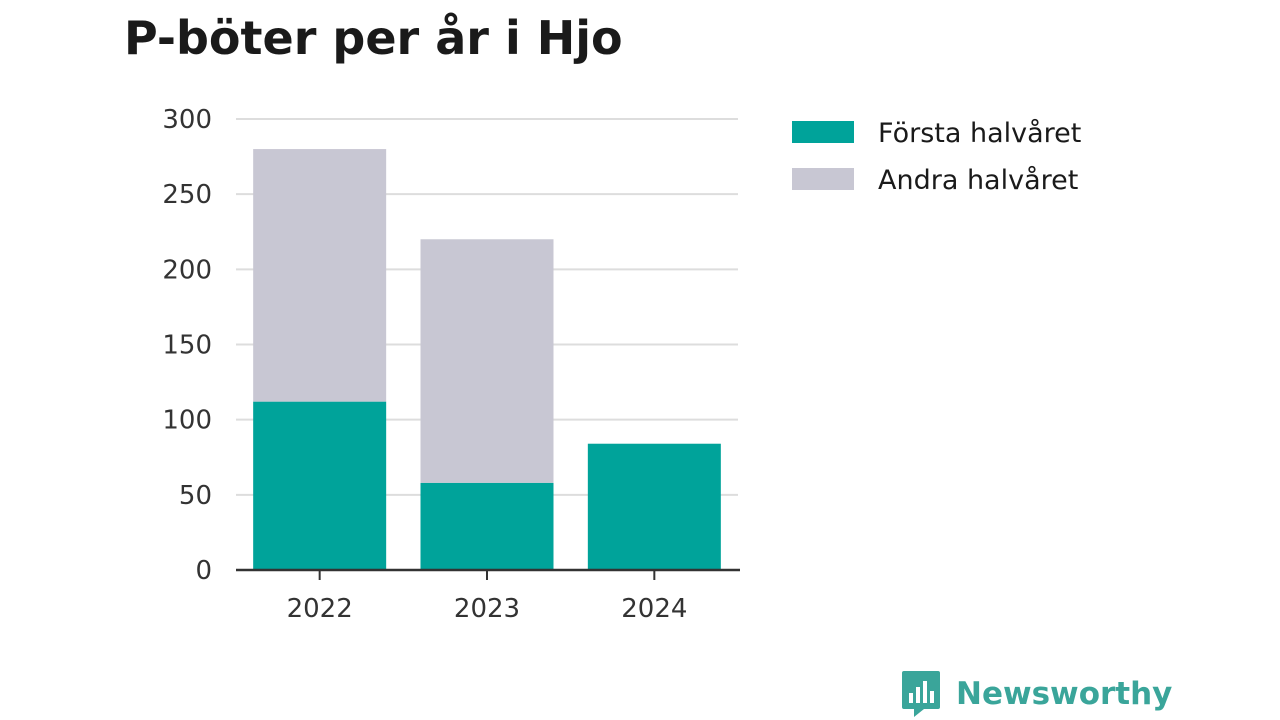 This screenshot has height=720, width=1280. I want to click on x-tick-label: 2023, so click(487, 609).